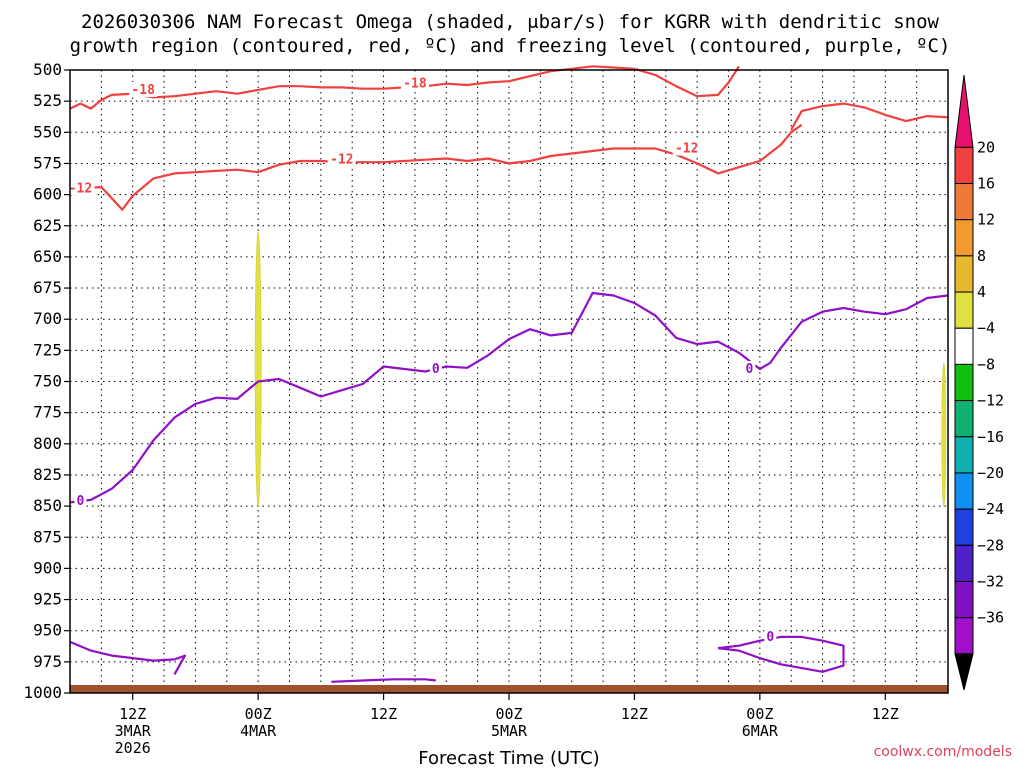 This screenshot has width=1024, height=768. I want to click on y-tick-label: 950, so click(47, 630).